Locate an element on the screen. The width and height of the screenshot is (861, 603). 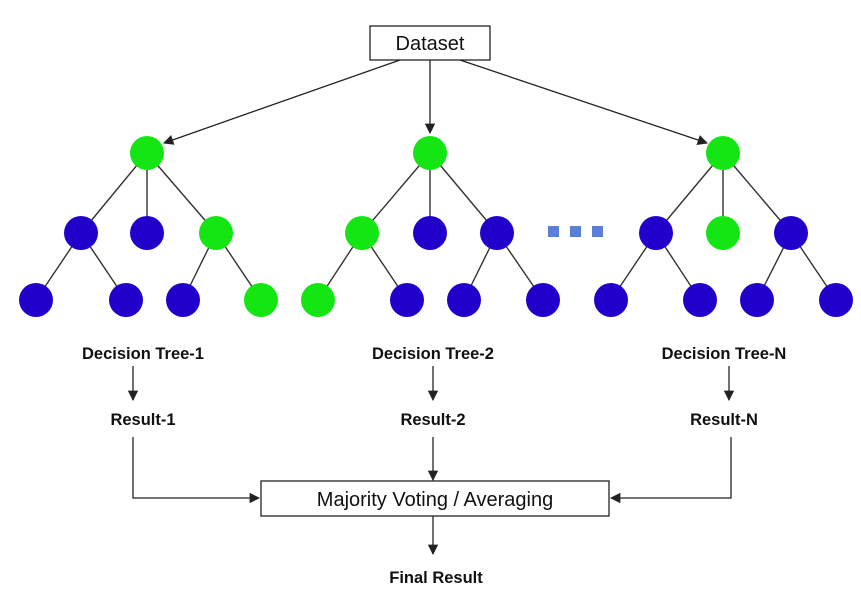
aggregator-label: Majority Voting / Averaging is located at coordinates (435, 500).